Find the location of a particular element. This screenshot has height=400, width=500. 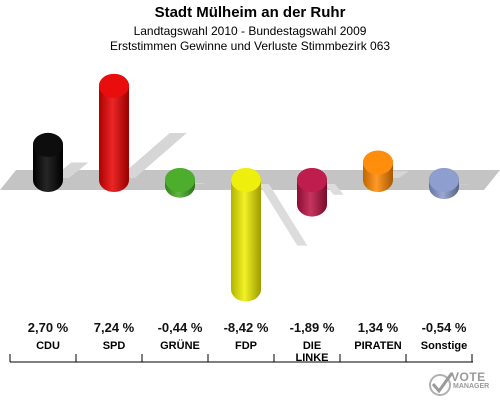

checkmark-icon is located at coordinates (441, 384).